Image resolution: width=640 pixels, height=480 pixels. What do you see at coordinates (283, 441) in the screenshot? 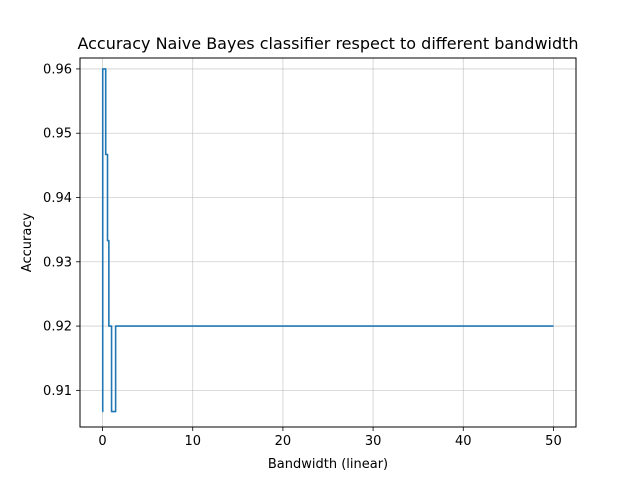
I see `x-tick-label: 20` at bounding box center [283, 441].